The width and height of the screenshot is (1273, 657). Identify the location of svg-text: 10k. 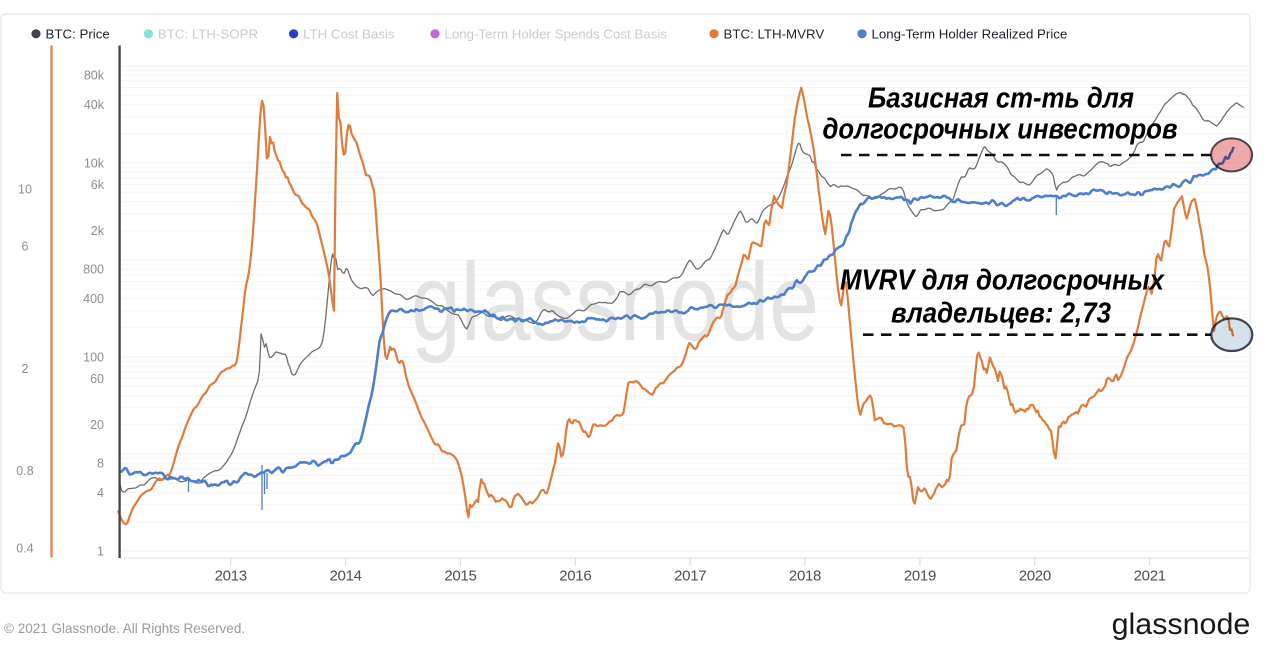
(94, 163).